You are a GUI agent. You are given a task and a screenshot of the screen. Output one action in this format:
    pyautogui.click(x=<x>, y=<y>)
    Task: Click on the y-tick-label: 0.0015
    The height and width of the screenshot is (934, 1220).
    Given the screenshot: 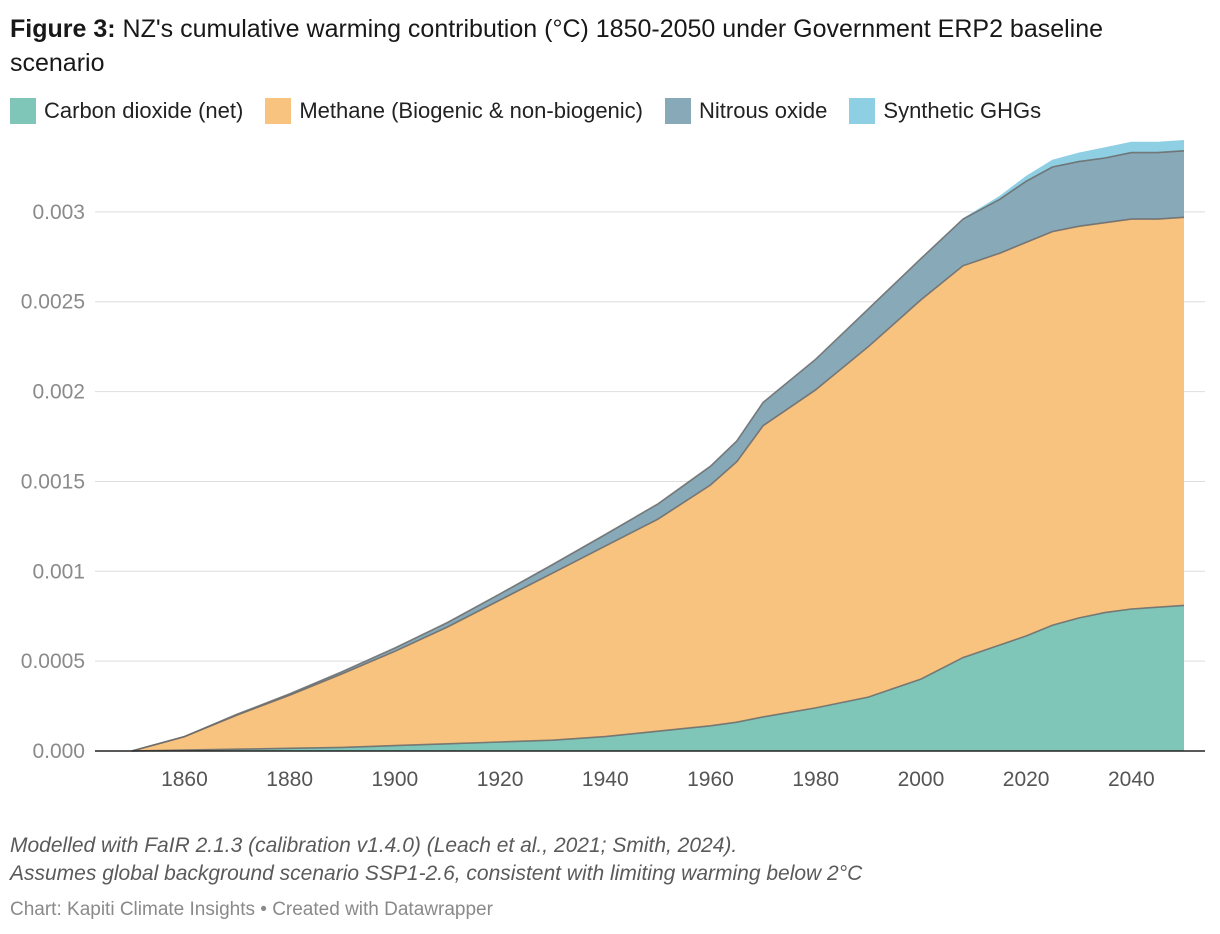 What is the action you would take?
    pyautogui.click(x=53, y=481)
    